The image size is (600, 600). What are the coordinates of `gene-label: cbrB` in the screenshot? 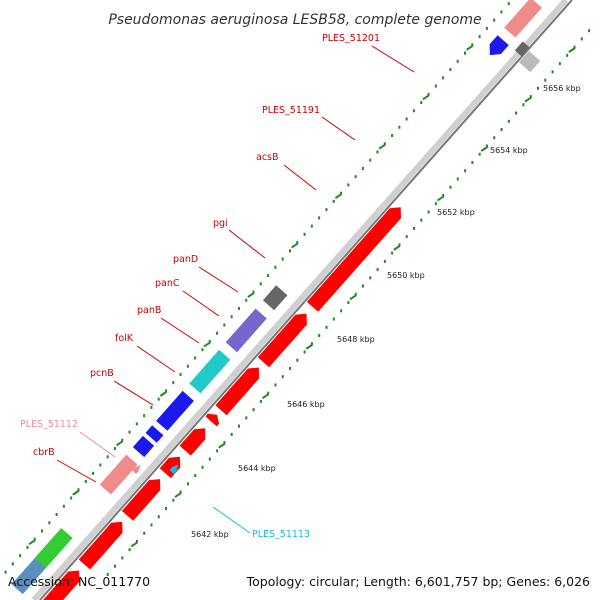 It's located at (44, 452).